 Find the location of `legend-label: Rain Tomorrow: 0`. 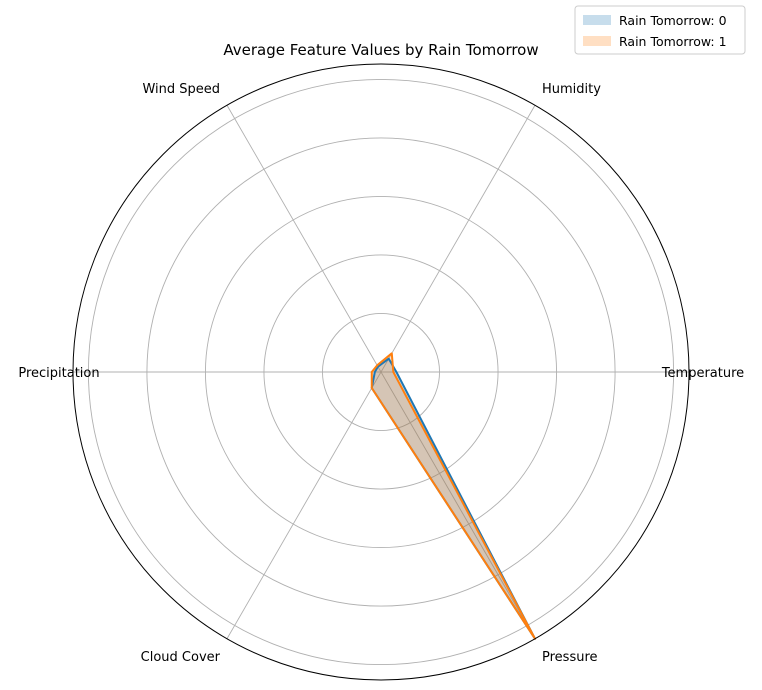

legend-label: Rain Tomorrow: 0 is located at coordinates (673, 20).